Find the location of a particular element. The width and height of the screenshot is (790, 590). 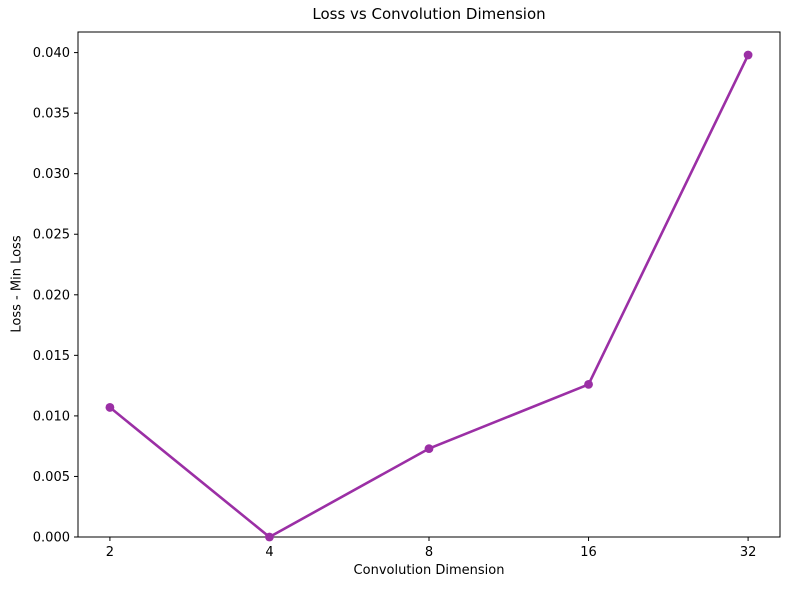

y-tick-label: 0.015 is located at coordinates (51, 356).